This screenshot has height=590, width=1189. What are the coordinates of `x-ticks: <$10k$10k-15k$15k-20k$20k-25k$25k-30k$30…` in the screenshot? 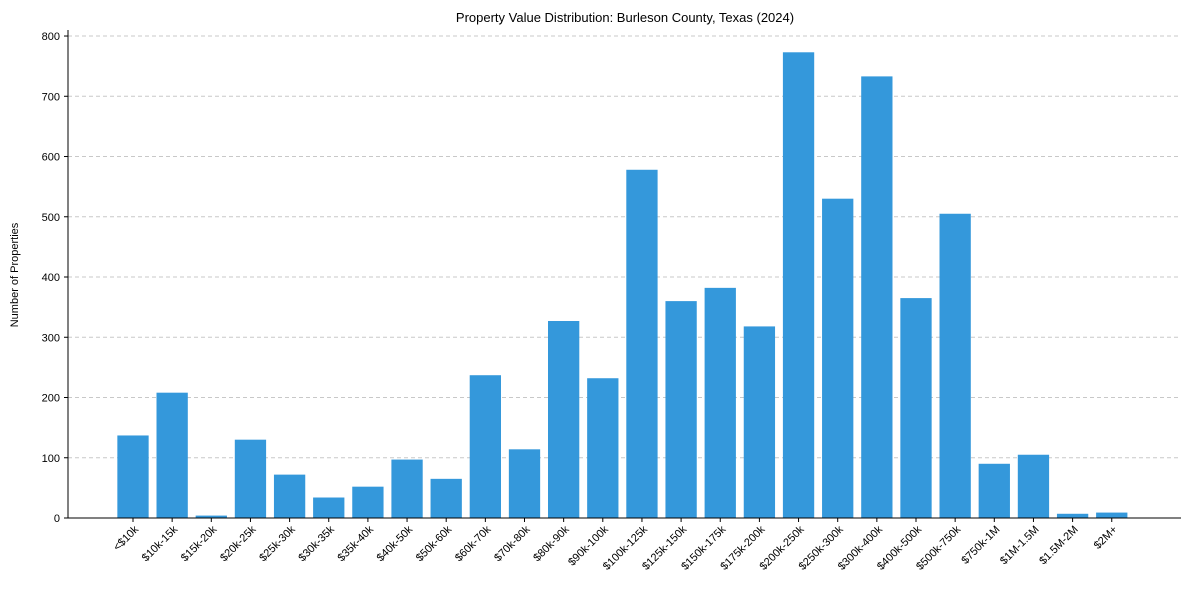 It's located at (615, 545).